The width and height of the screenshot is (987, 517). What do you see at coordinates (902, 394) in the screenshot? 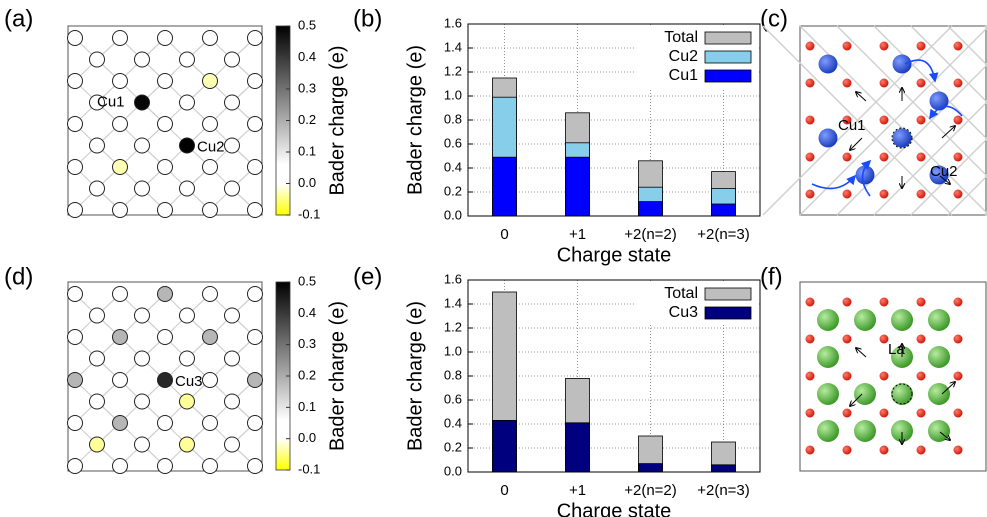
I see `vacancy` at bounding box center [902, 394].